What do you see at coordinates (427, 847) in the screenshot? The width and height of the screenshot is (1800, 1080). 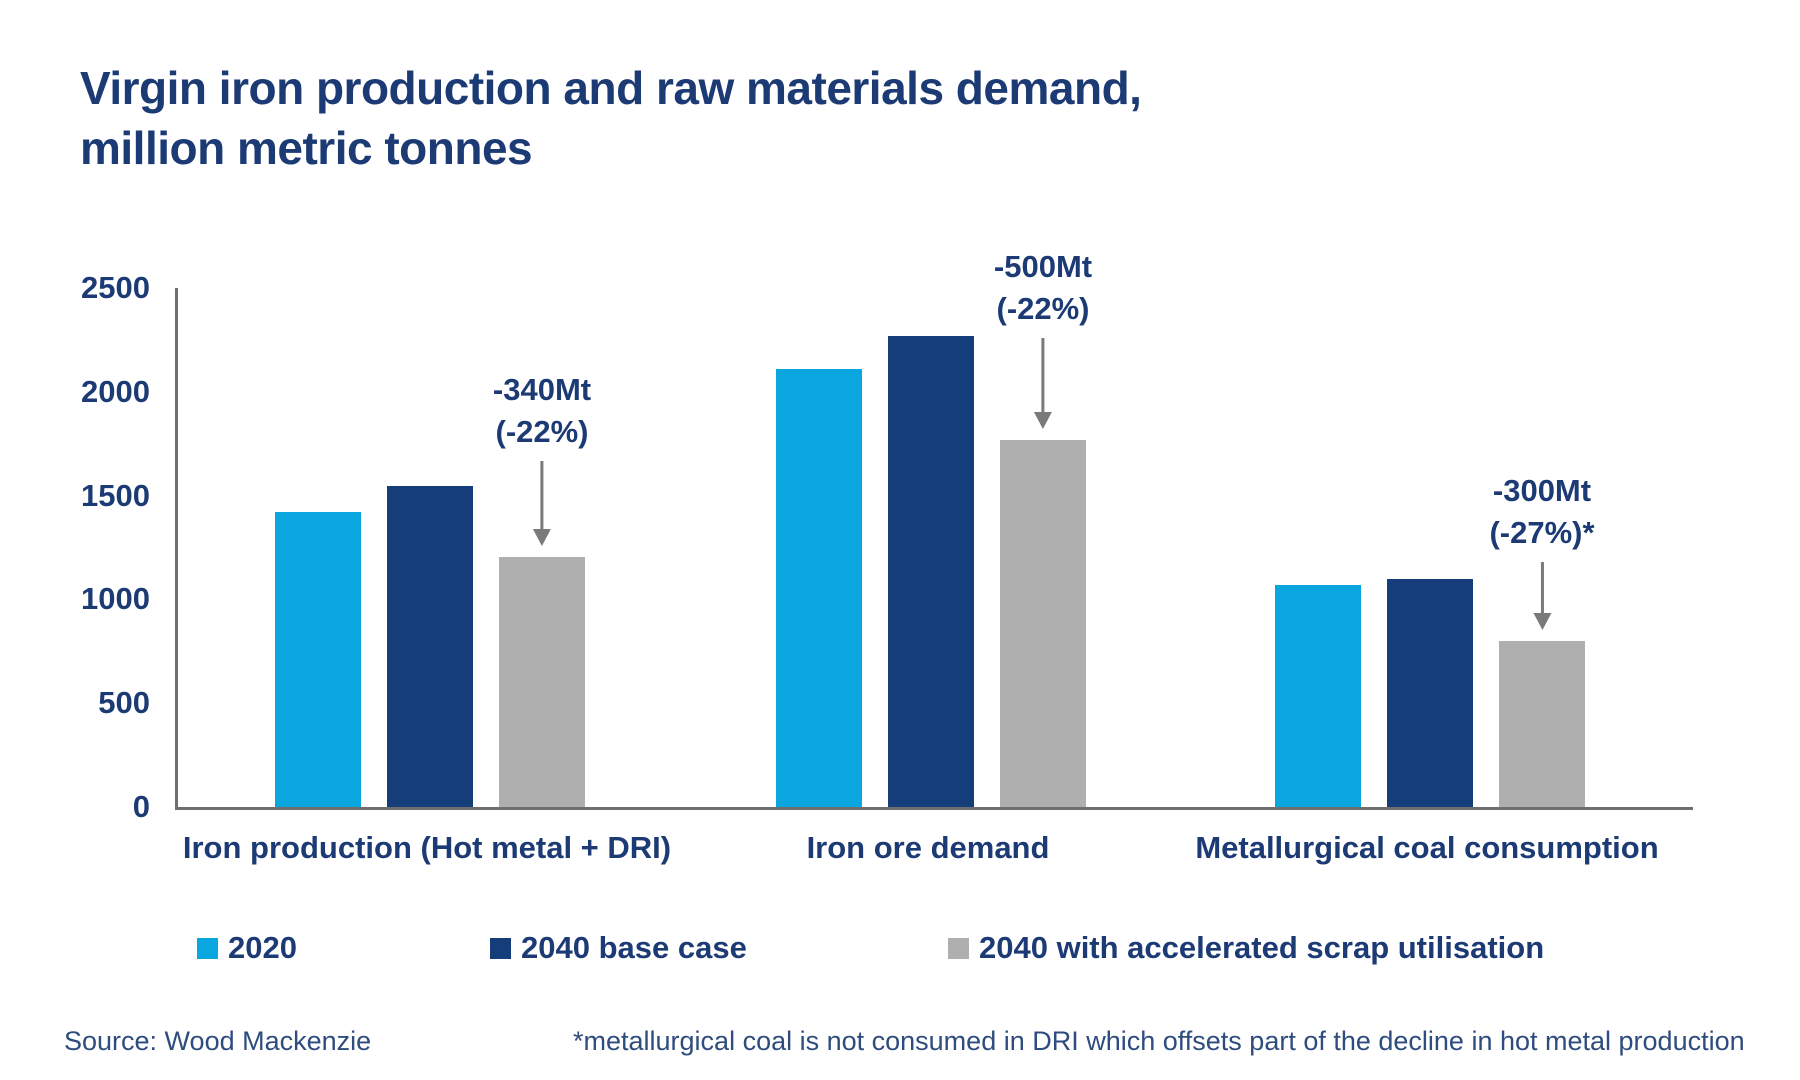 I see `x-label-0: Iron production (Hot metal + DRI)` at bounding box center [427, 847].